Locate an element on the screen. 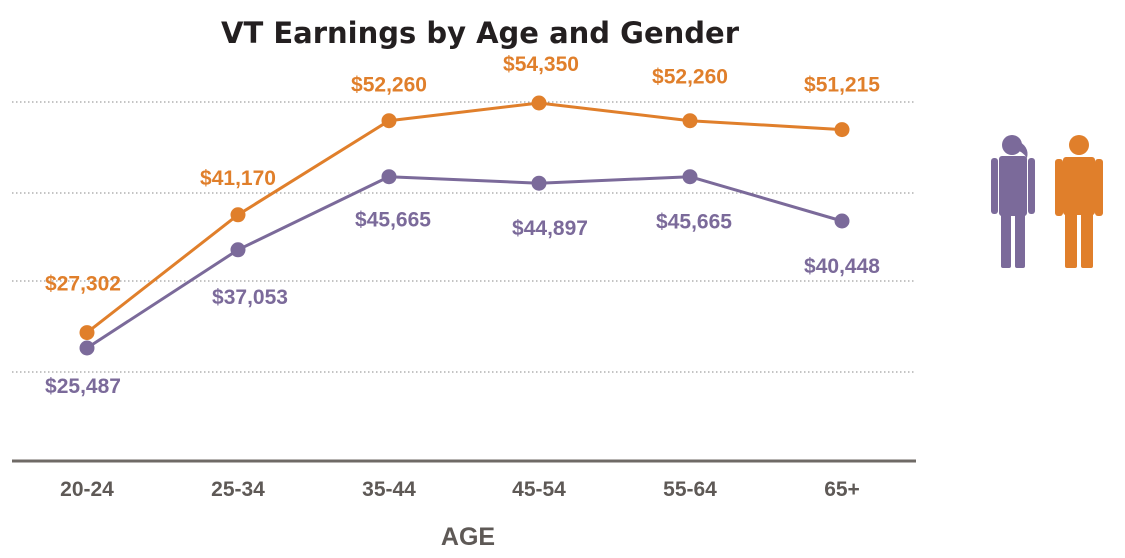 Image resolution: width=1125 pixels, height=558 pixels. data-label: $40,448 is located at coordinates (842, 266).